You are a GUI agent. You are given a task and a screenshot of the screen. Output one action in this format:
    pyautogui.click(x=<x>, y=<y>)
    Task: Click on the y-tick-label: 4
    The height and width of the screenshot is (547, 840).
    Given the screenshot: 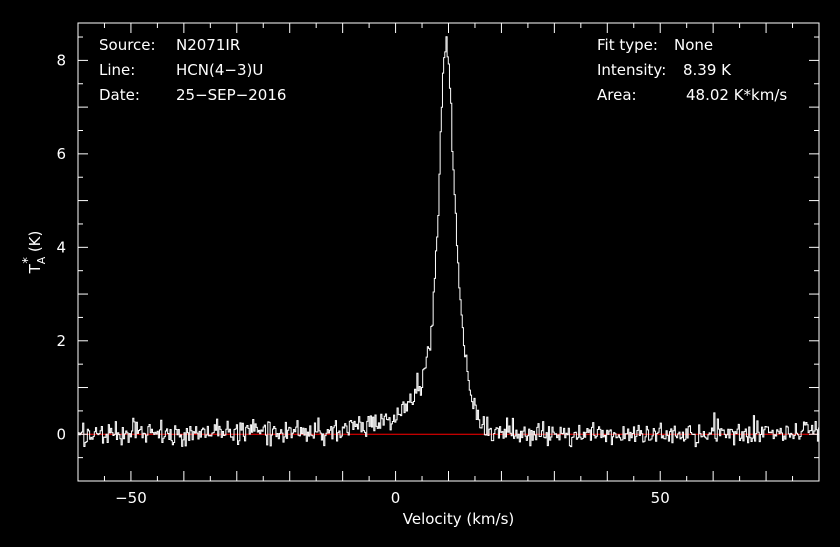 What is the action you would take?
    pyautogui.click(x=61, y=247)
    